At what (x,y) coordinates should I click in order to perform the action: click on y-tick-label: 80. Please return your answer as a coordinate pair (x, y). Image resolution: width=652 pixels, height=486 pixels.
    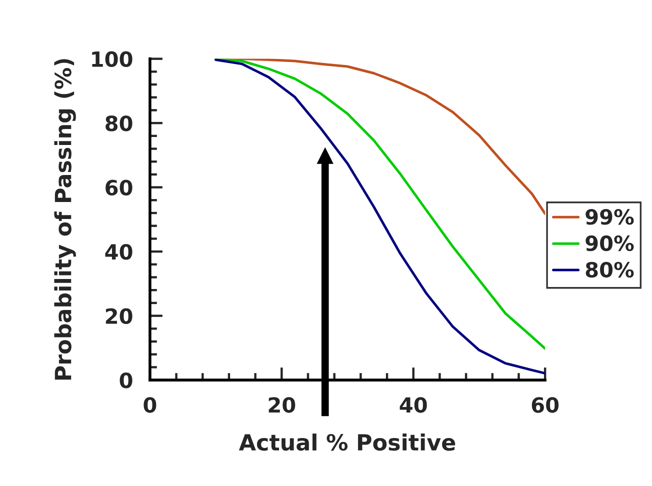
    Looking at the image, I should click on (119, 124).